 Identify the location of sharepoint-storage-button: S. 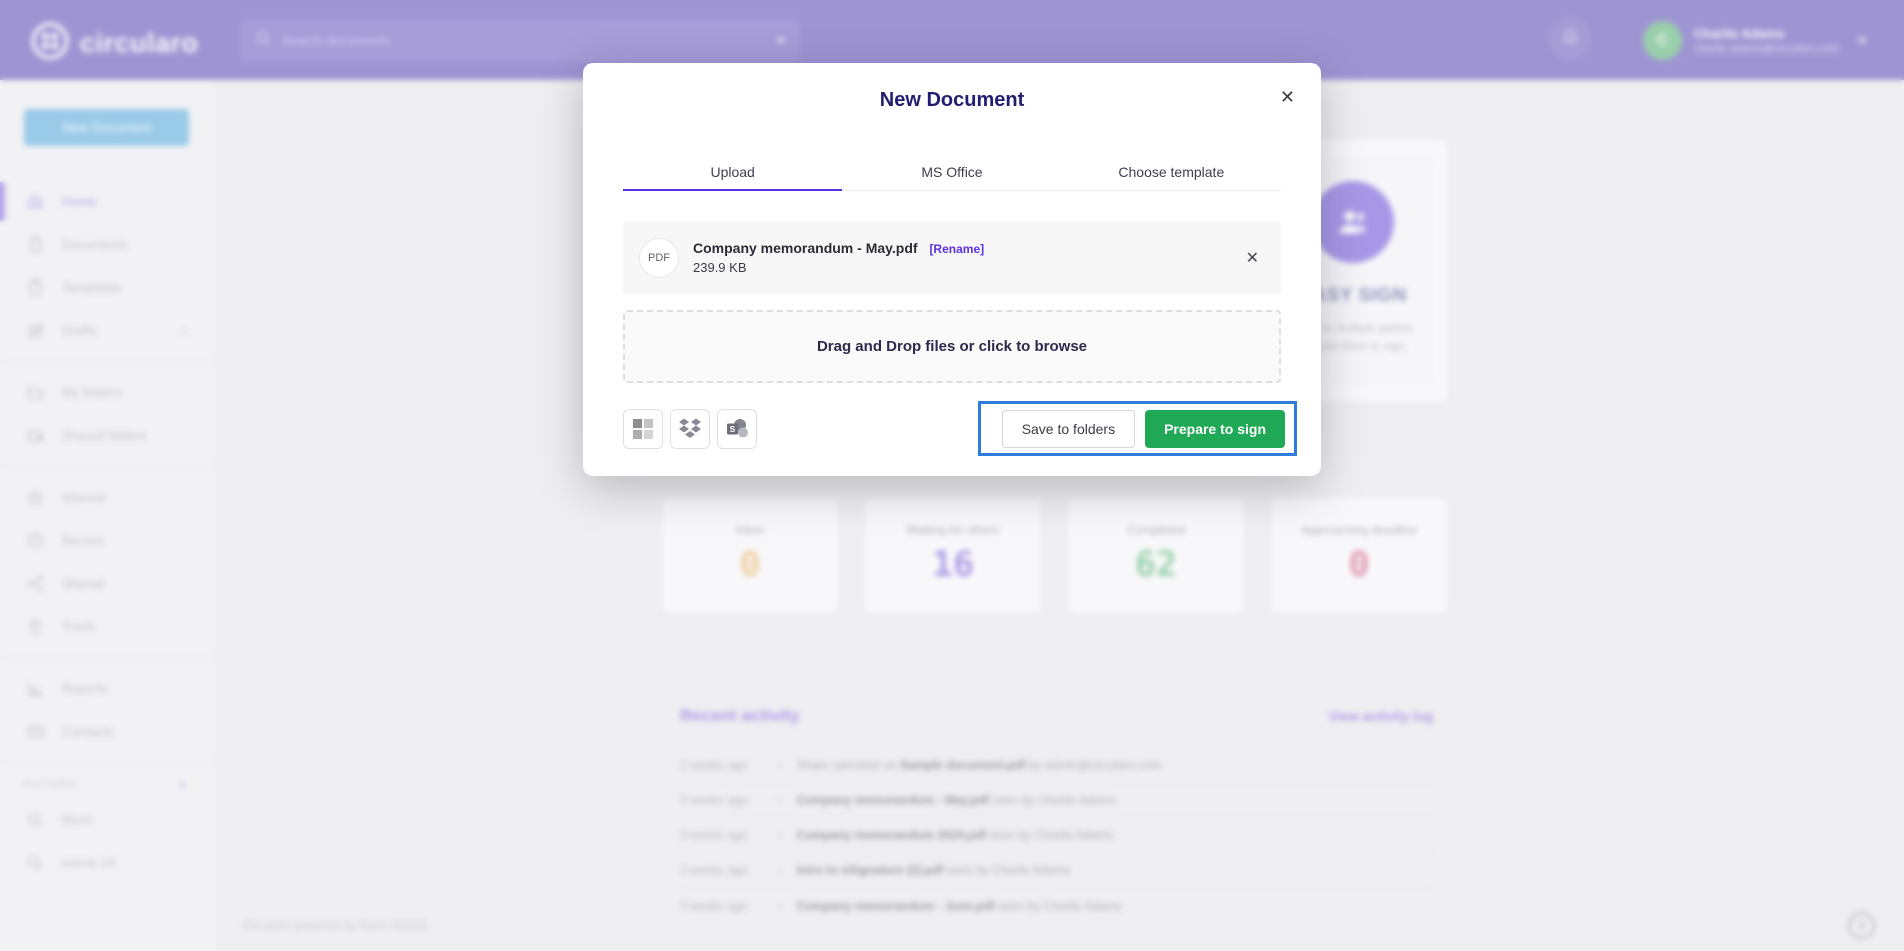
(737, 429).